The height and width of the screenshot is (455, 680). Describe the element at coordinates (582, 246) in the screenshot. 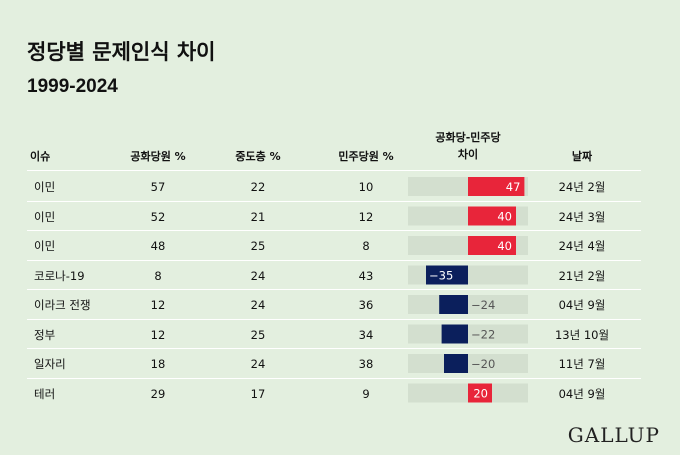

I see `cell-date: 24년 4월` at that location.